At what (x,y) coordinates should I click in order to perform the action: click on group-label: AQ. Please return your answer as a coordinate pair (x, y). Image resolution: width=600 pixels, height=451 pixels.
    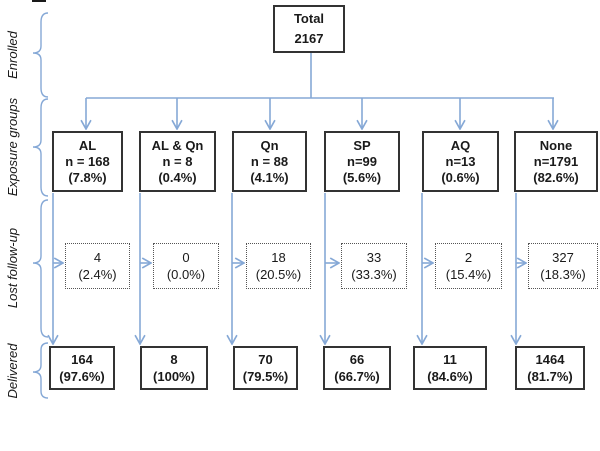
    Looking at the image, I should click on (460, 145).